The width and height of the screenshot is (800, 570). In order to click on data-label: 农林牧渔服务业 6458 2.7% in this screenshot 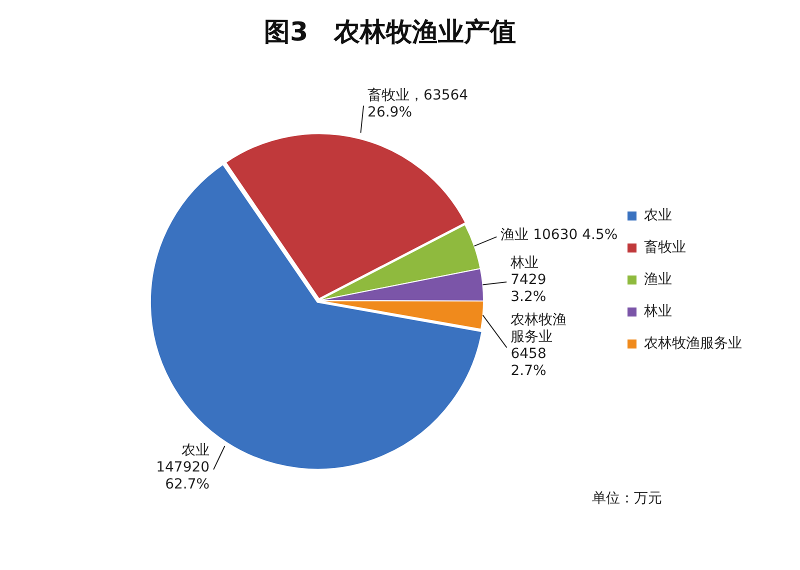, I will do `click(538, 346)`.